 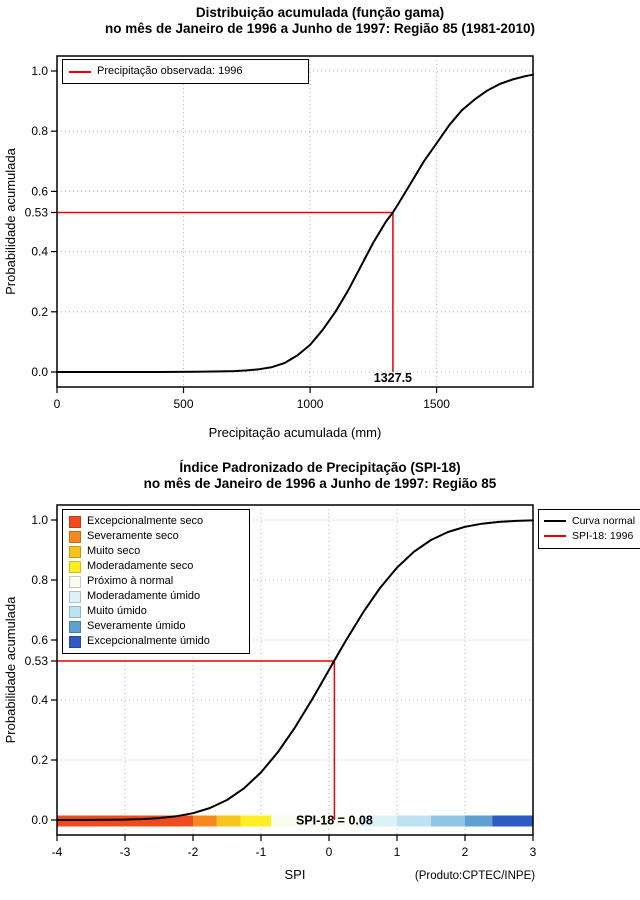 What do you see at coordinates (397, 852) in the screenshot?
I see `x-tick-label: 1` at bounding box center [397, 852].